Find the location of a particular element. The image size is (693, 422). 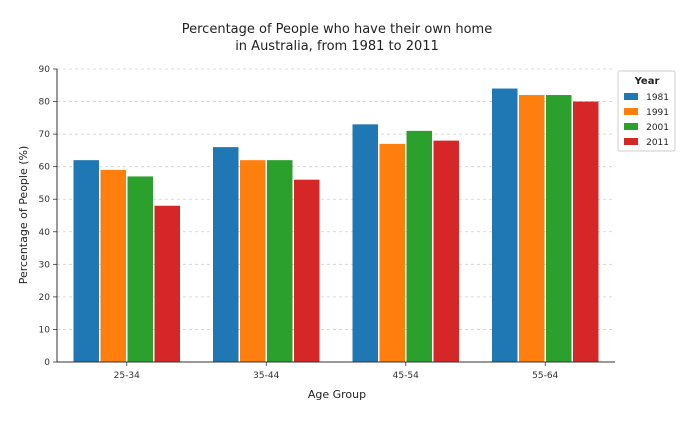

y-tick-label: 60 is located at coordinates (45, 168).